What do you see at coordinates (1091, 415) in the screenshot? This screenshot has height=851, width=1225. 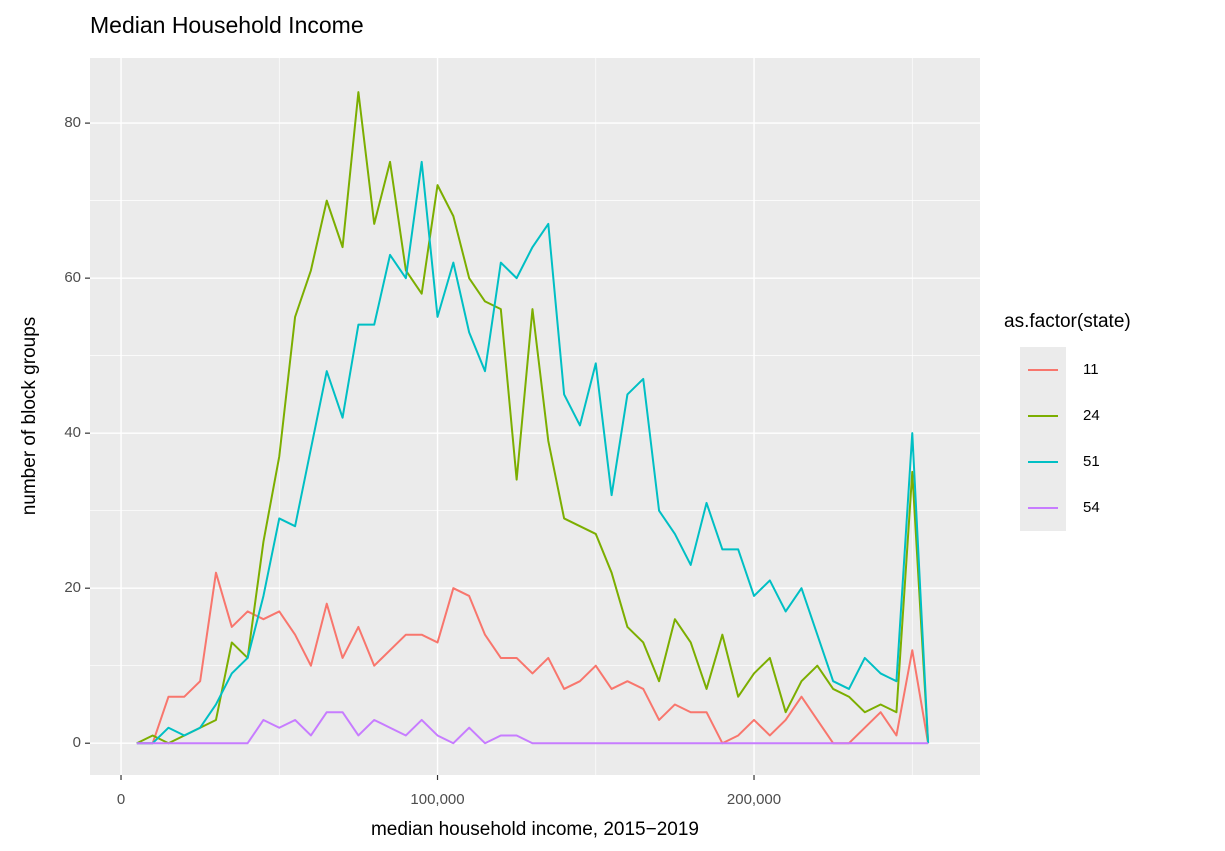 I see `legend-label: 24` at bounding box center [1091, 415].